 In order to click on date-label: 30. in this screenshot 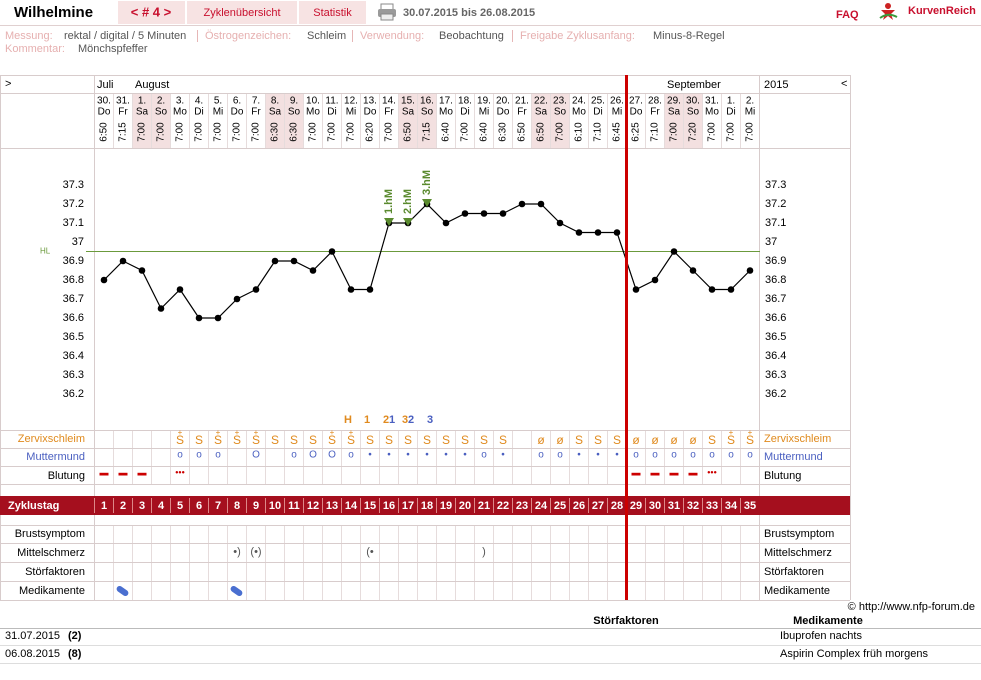, I will do `click(693, 101)`.